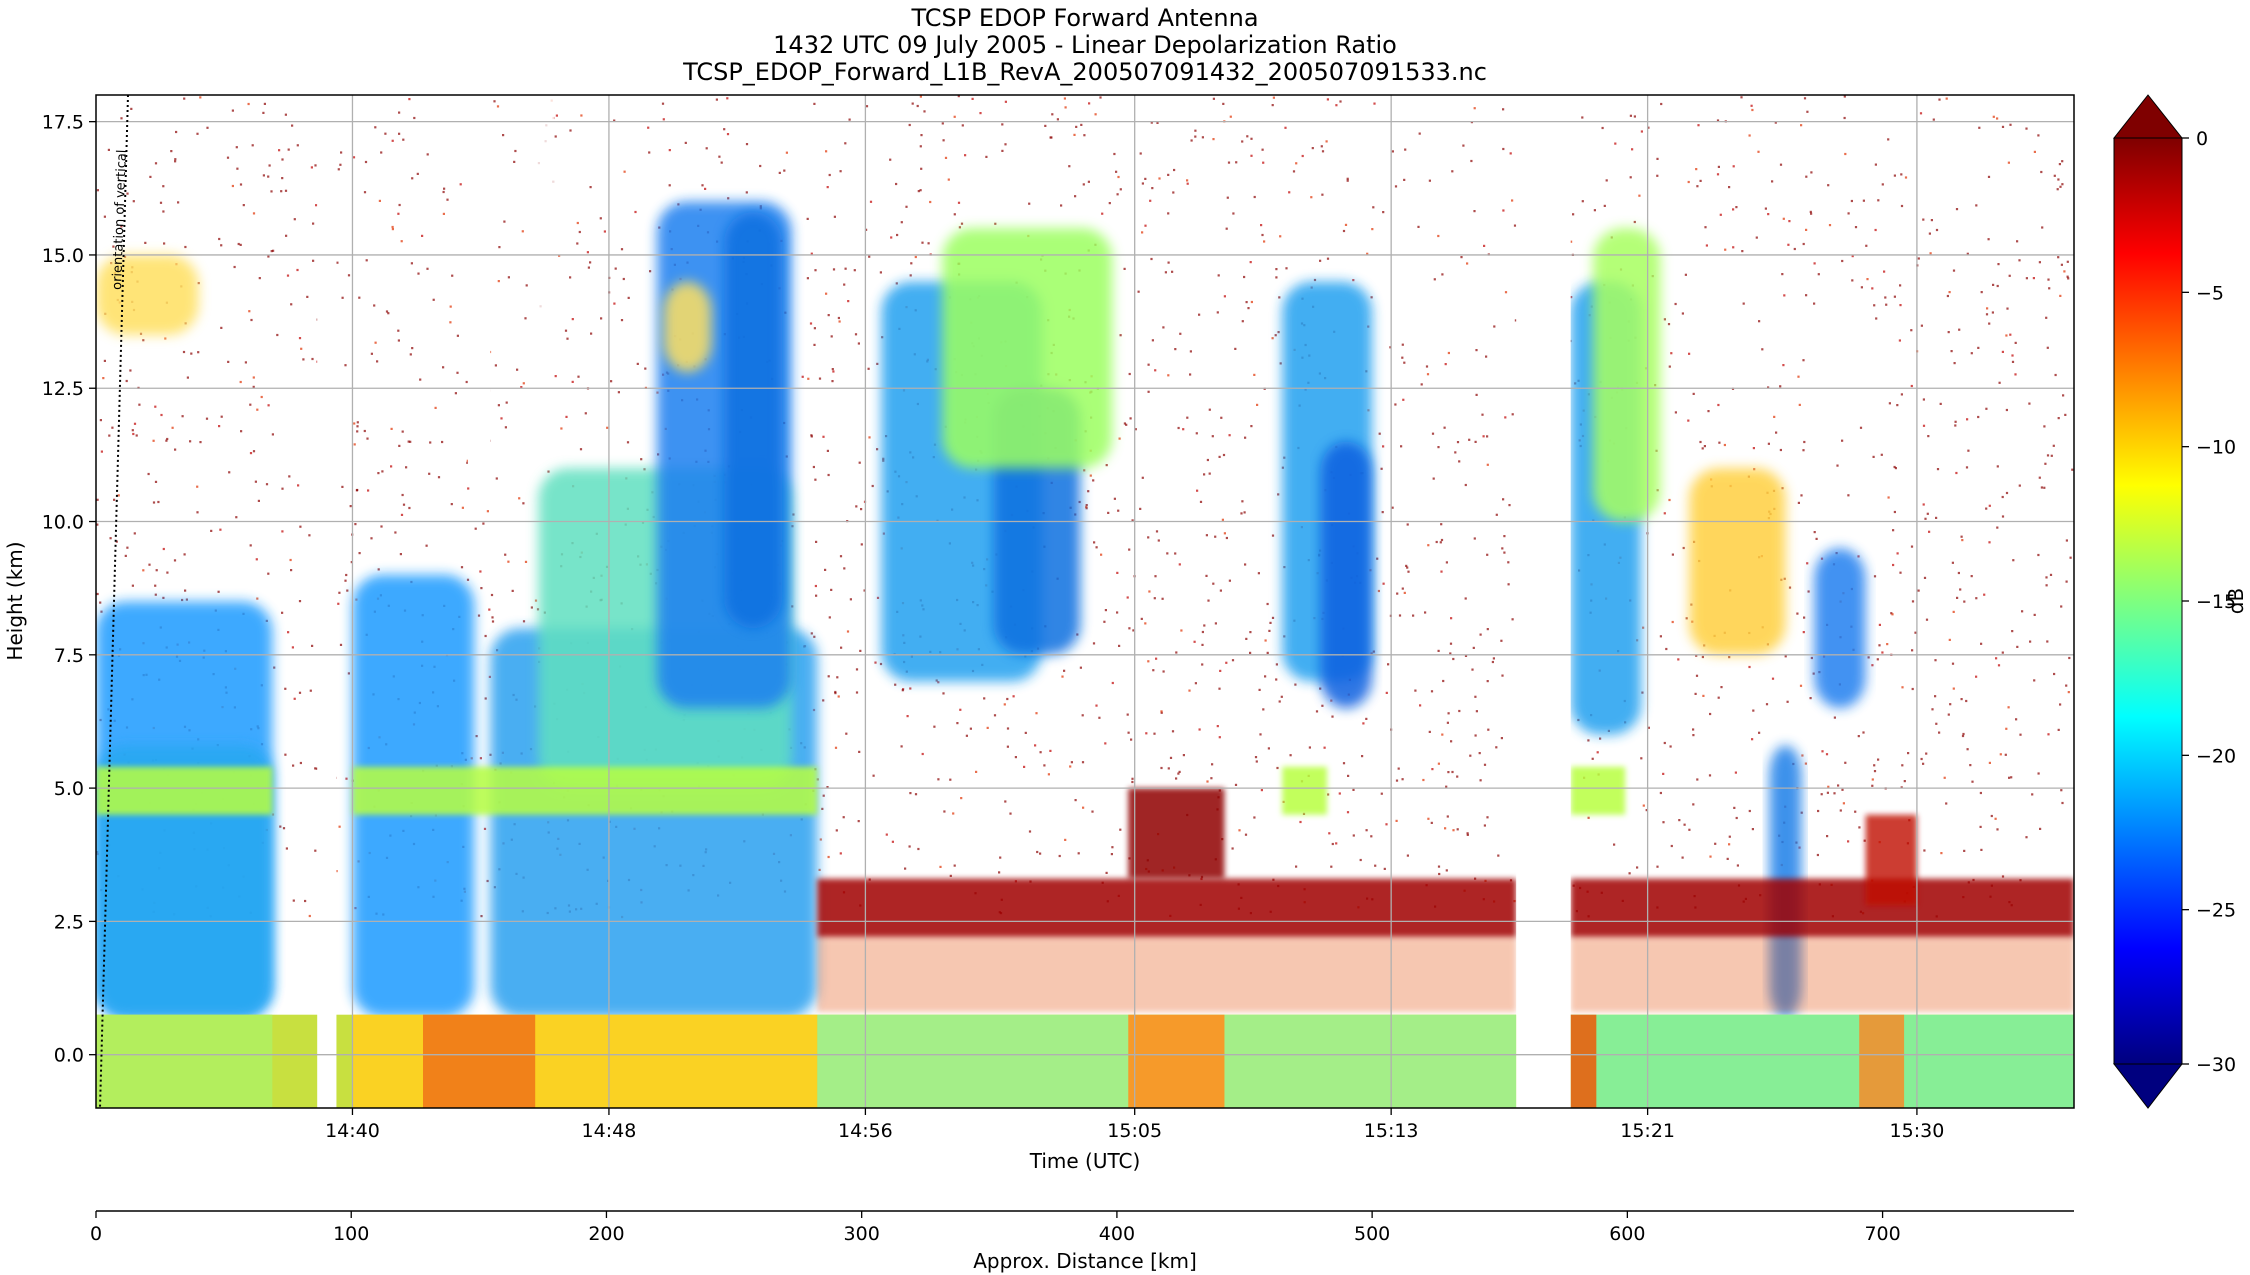 The image size is (2250, 1275). I want to click on y-tick-label: 15.0, so click(63, 256).